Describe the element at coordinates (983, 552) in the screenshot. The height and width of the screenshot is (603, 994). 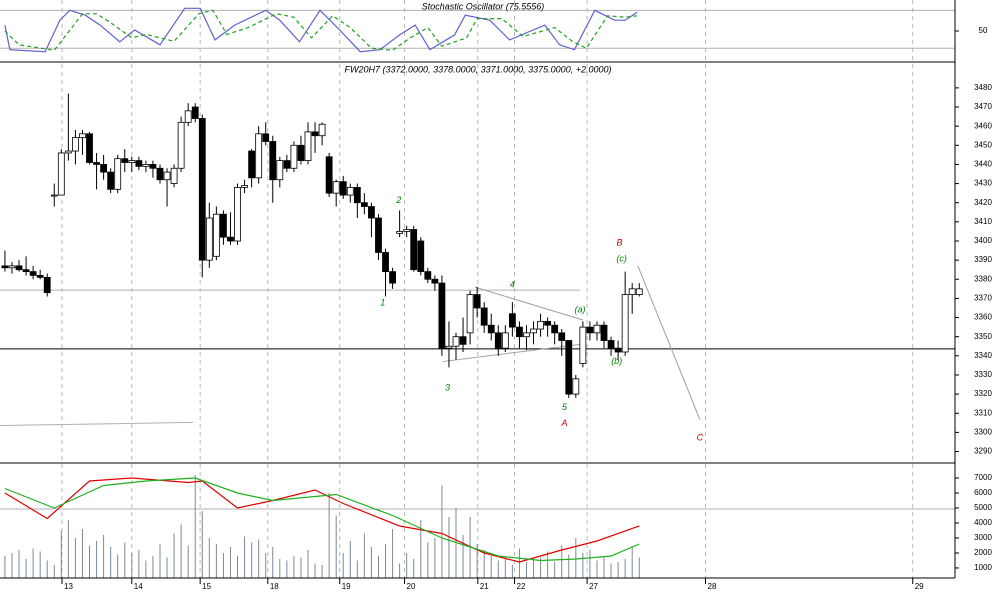
I see `y-tick-label: 2000` at that location.